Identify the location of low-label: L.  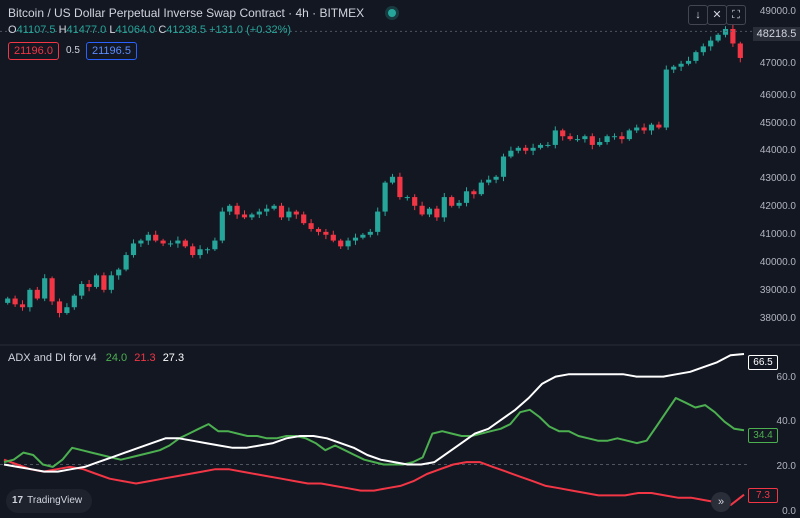
(112, 30).